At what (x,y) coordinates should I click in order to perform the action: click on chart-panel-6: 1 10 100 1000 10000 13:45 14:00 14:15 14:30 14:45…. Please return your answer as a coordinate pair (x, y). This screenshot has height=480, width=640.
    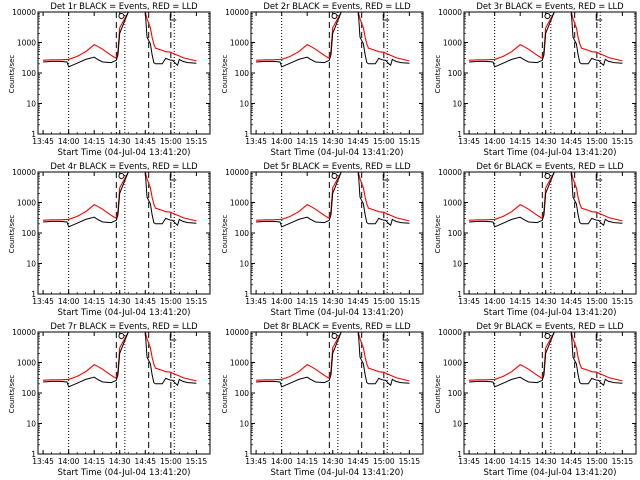
    Looking at the image, I should click on (532, 240).